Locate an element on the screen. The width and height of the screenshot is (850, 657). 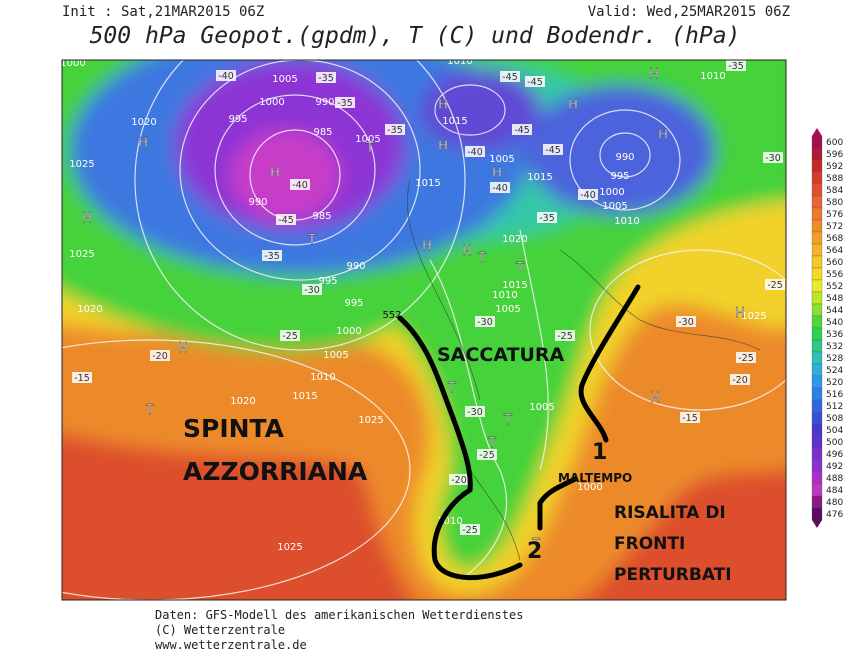
colorbar-label: 564 is located at coordinates (834, 251).